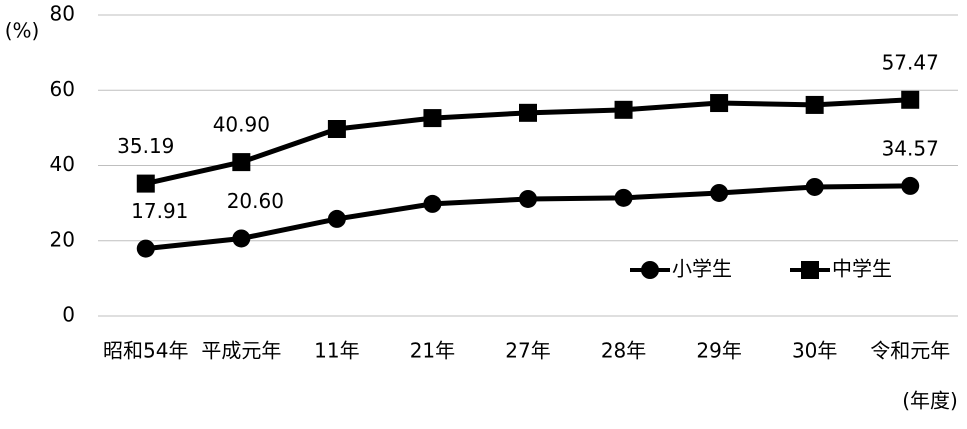 Image resolution: width=967 pixels, height=429 pixels. What do you see at coordinates (814, 351) in the screenshot?
I see `x-tick-label: 30年` at bounding box center [814, 351].